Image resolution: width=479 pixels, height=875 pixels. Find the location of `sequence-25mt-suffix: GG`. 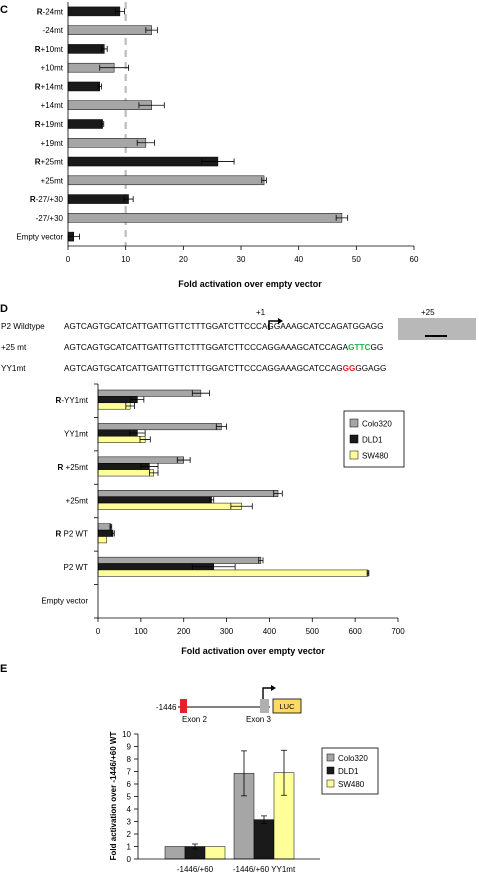

sequence-25mt-suffix: GG is located at coordinates (377, 347).